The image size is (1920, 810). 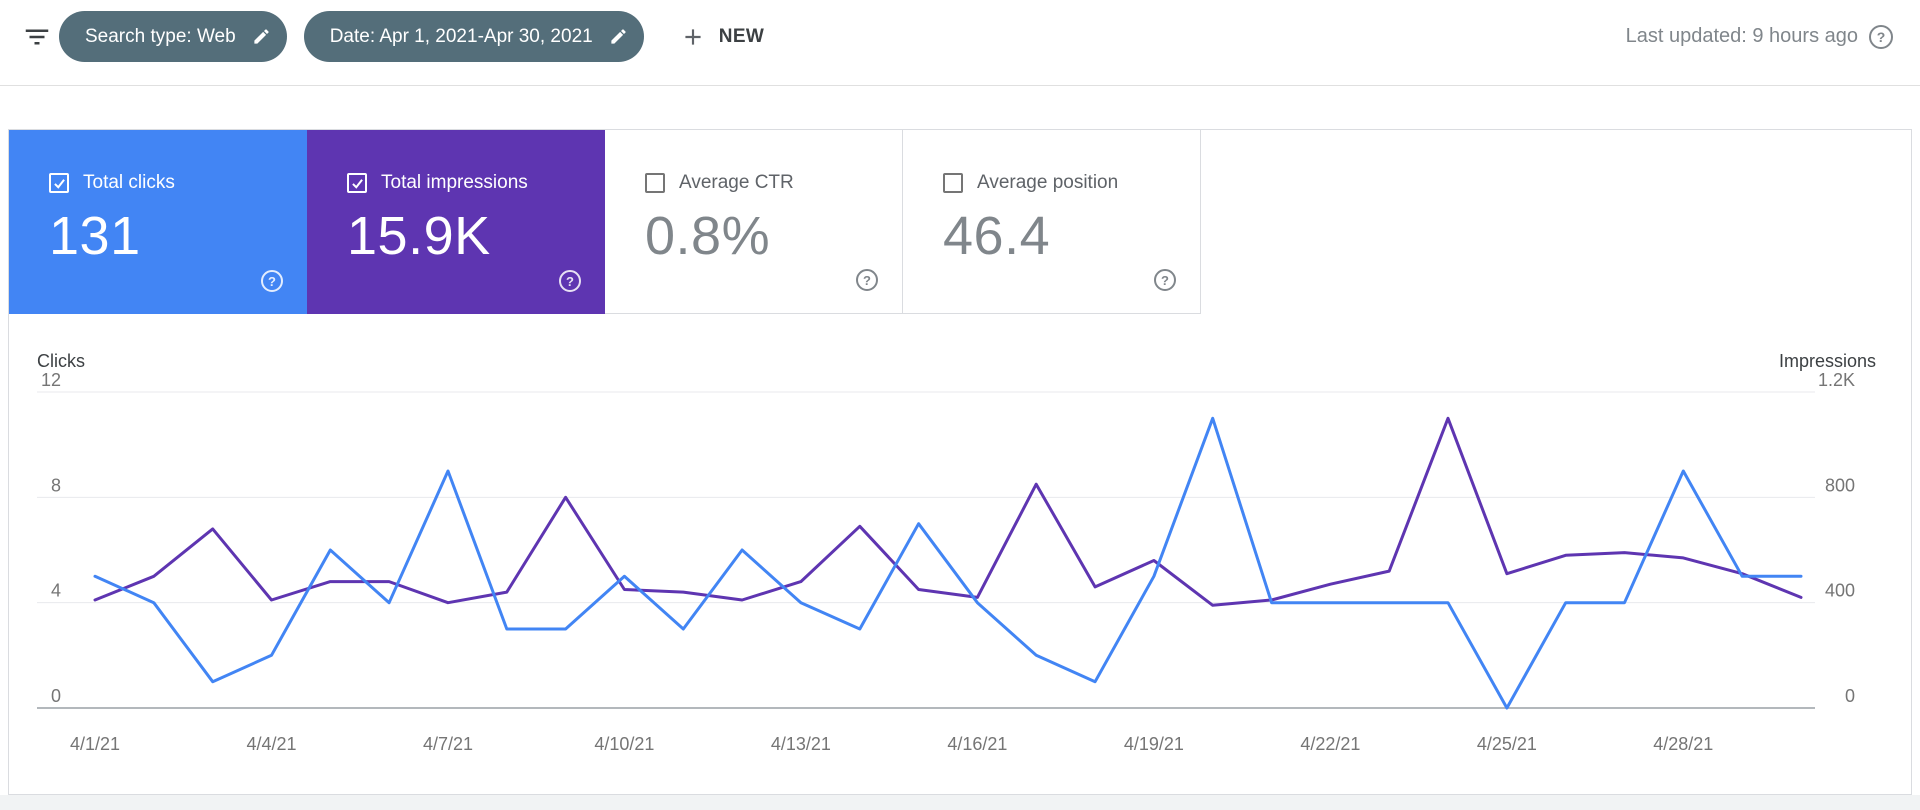 I want to click on svg-text: 4/16/21, so click(x=977, y=744).